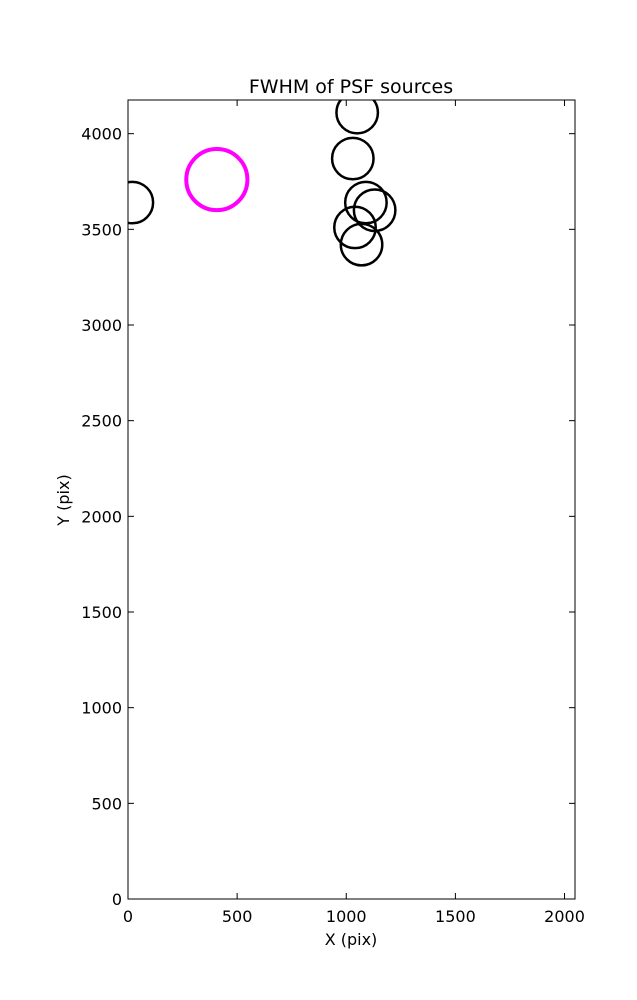  I want to click on x-axis-label: X (pix), so click(351, 939).